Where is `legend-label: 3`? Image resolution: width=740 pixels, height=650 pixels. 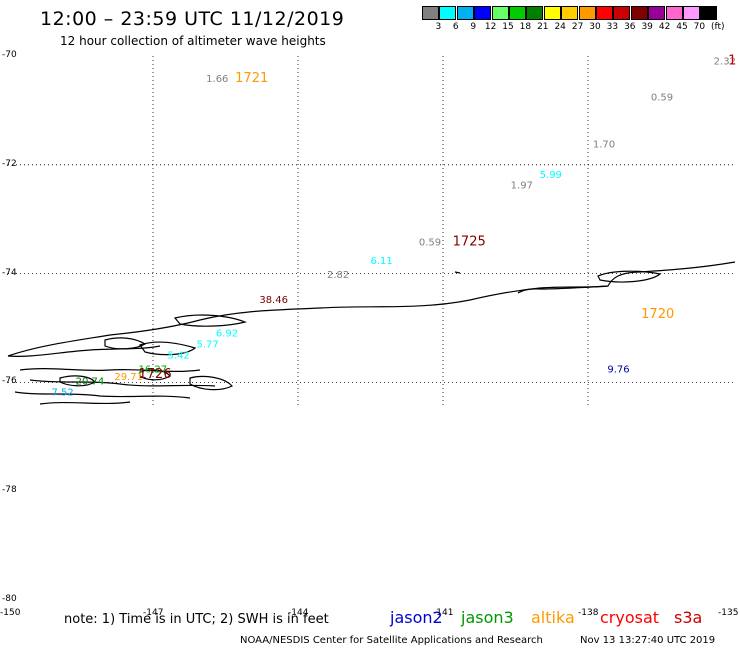
legend-label: 3 is located at coordinates (438, 27).